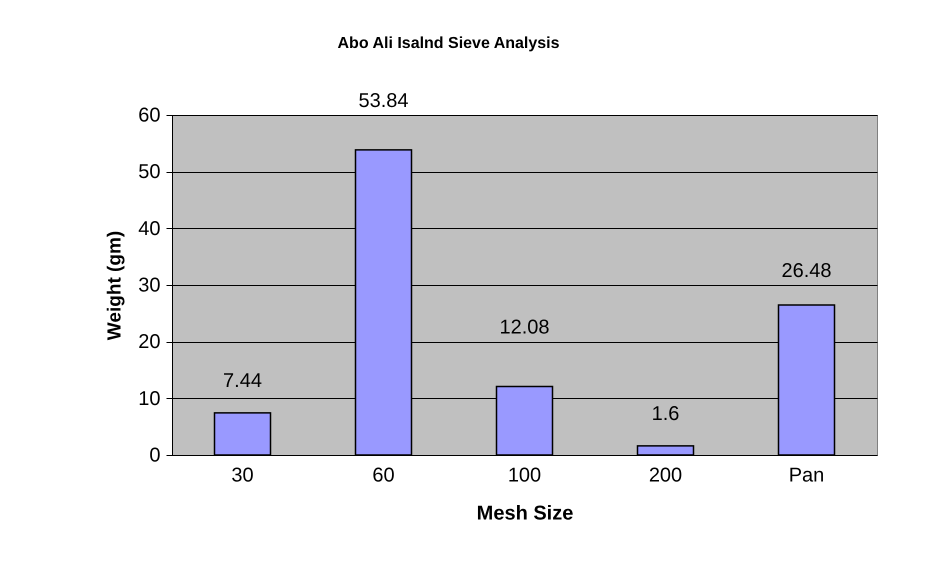  What do you see at coordinates (806, 271) in the screenshot?
I see `data-label: 26.48` at bounding box center [806, 271].